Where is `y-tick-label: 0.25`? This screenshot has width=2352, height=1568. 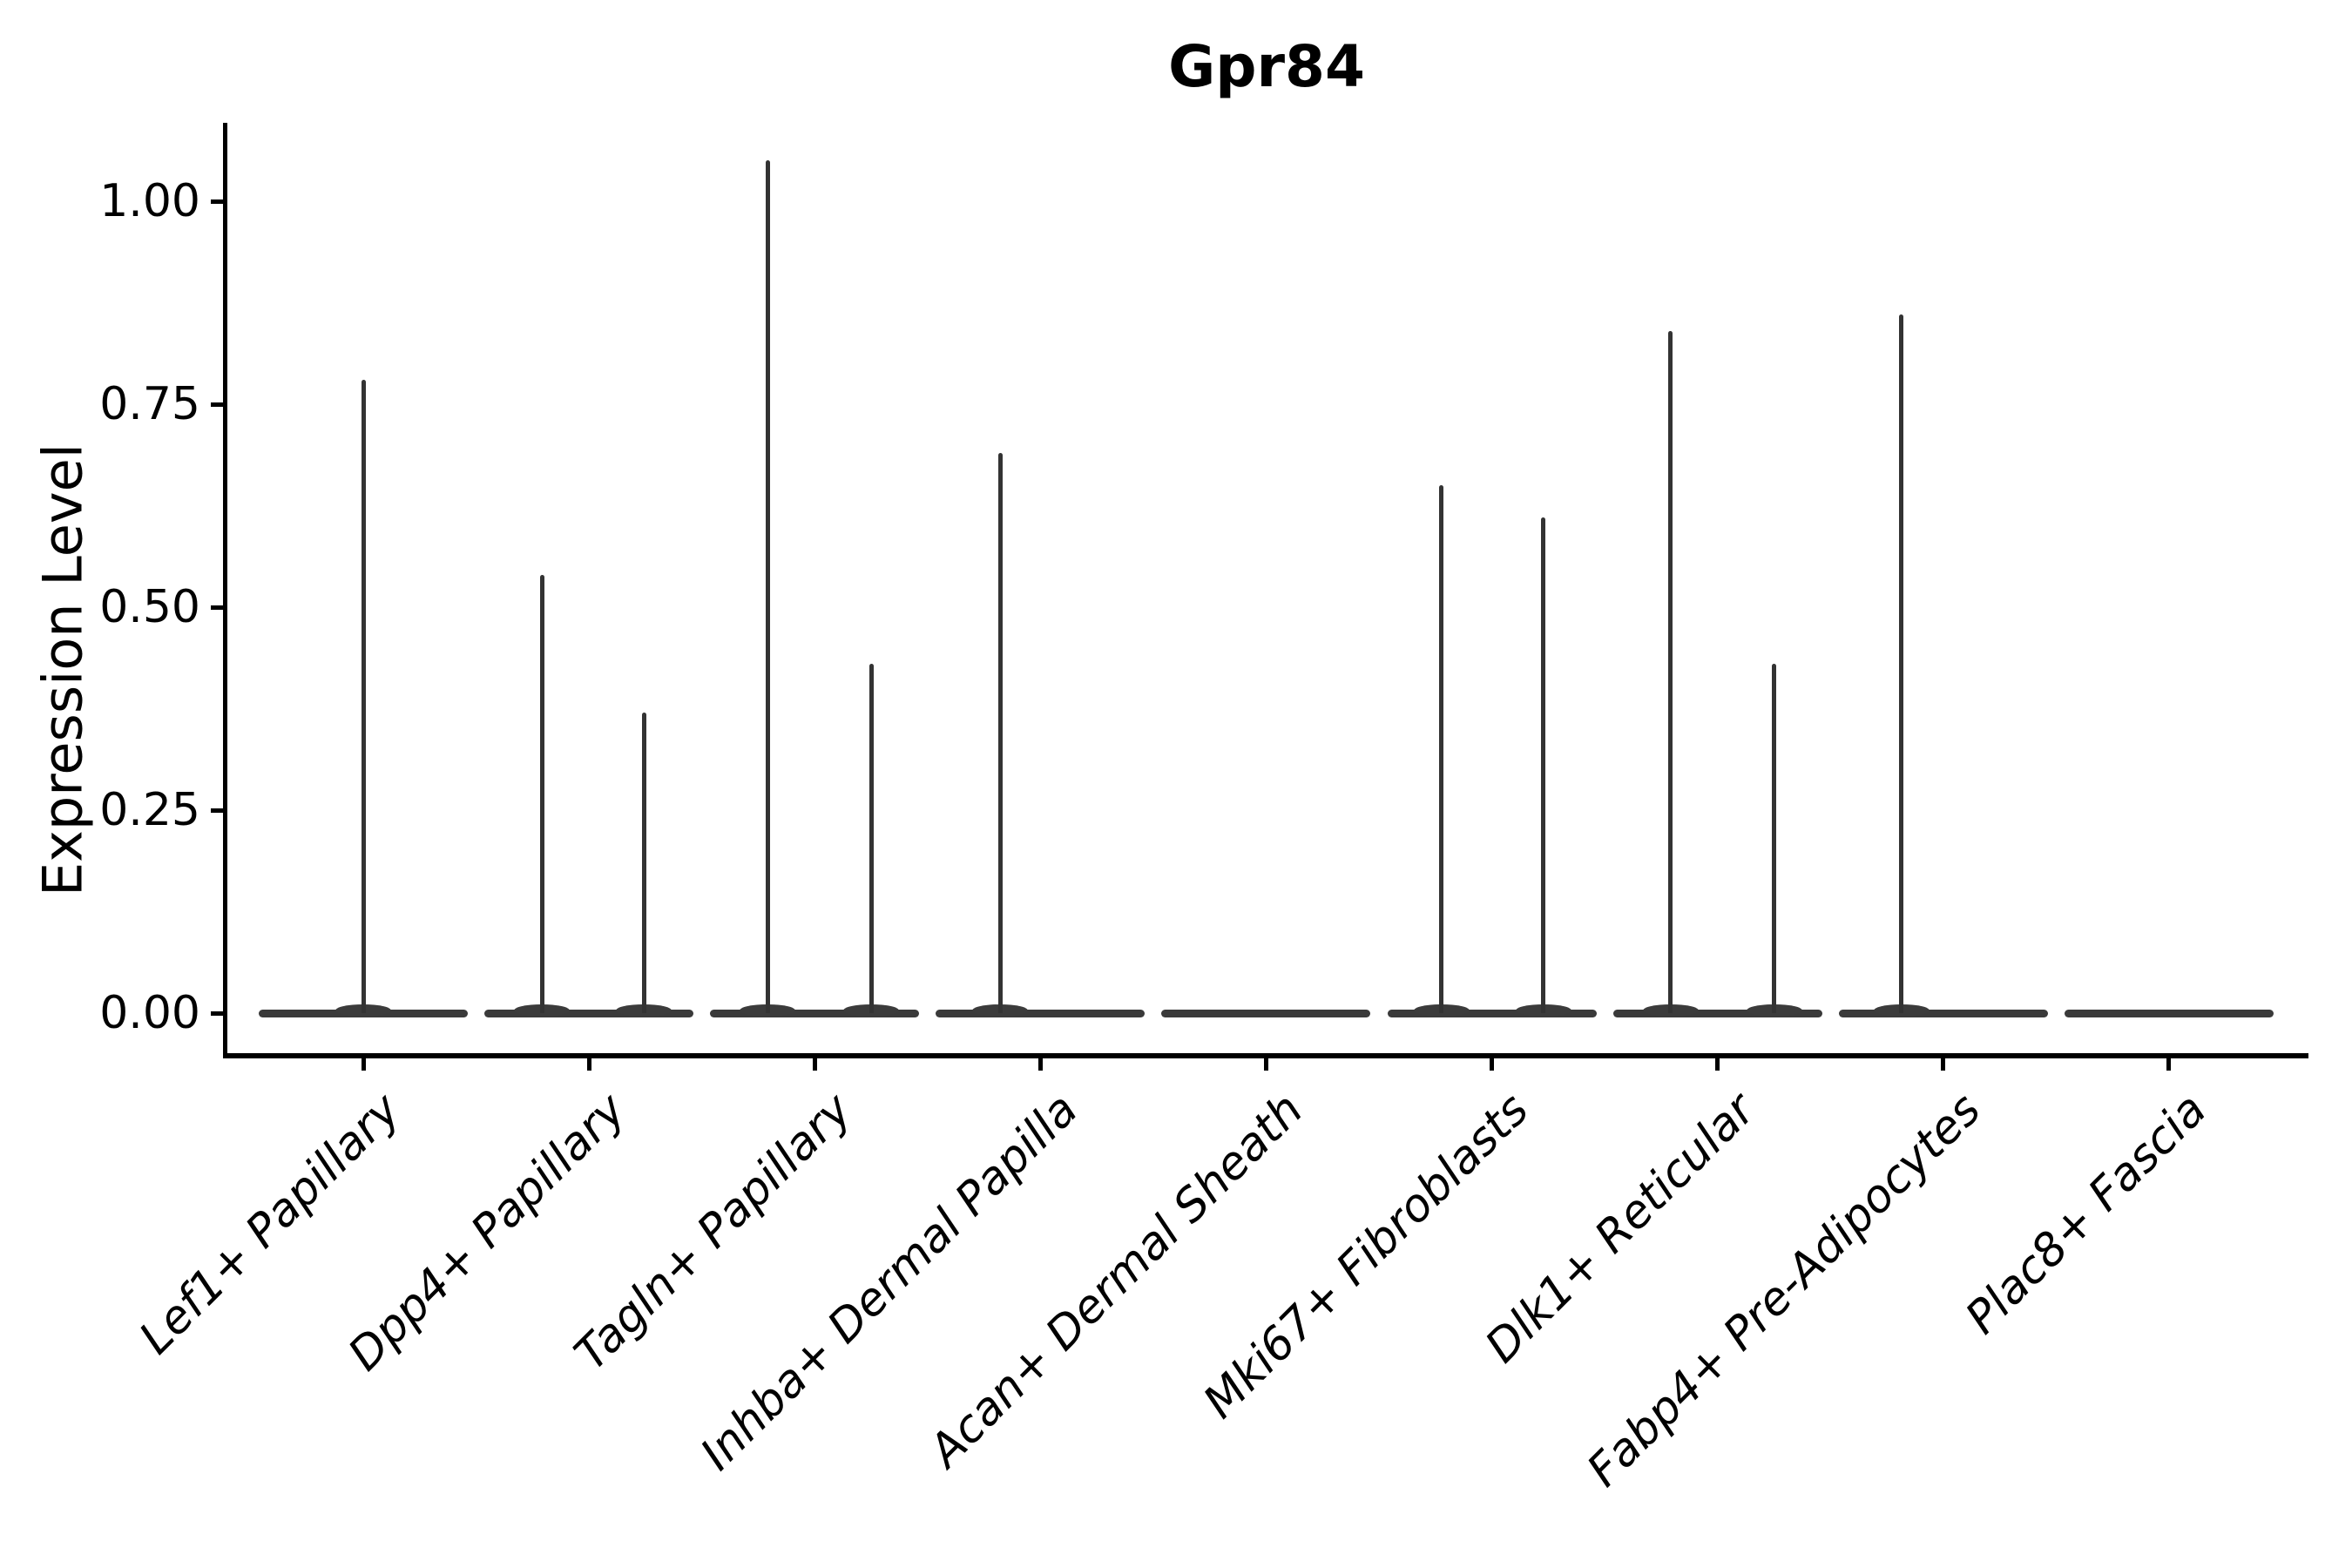
y-tick-label: 0.25 is located at coordinates (150, 810).